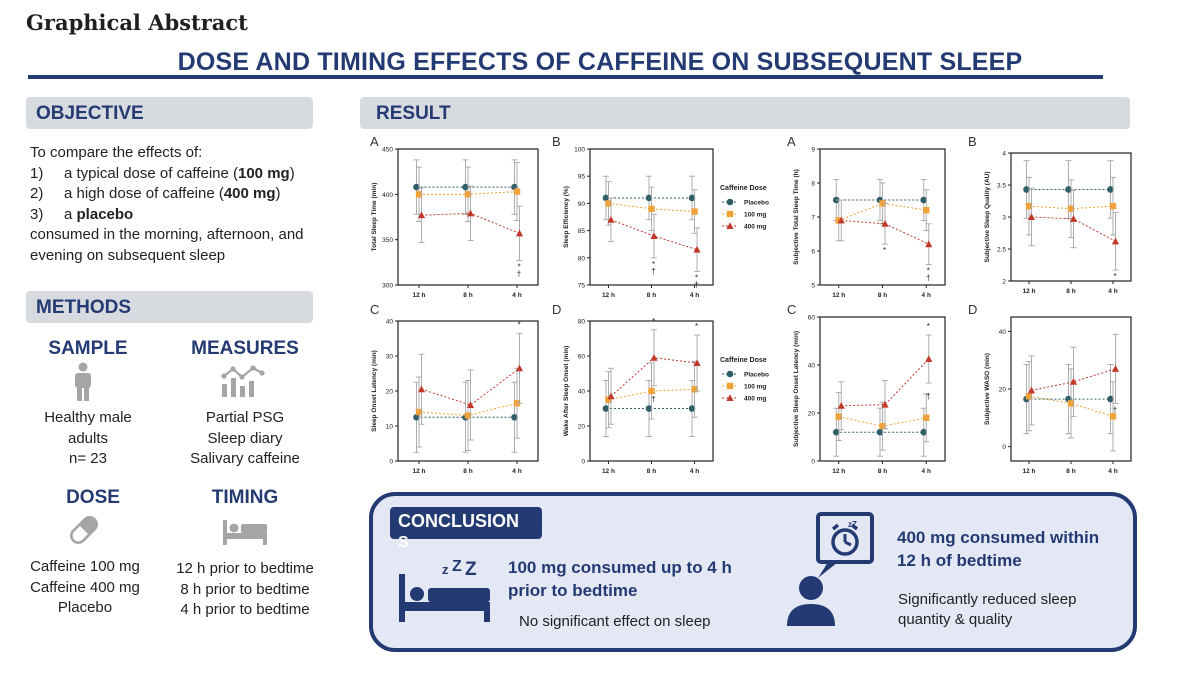 This screenshot has height=683, width=1200. What do you see at coordinates (245, 497) in the screenshot?
I see `timing-heading: TIMING` at bounding box center [245, 497].